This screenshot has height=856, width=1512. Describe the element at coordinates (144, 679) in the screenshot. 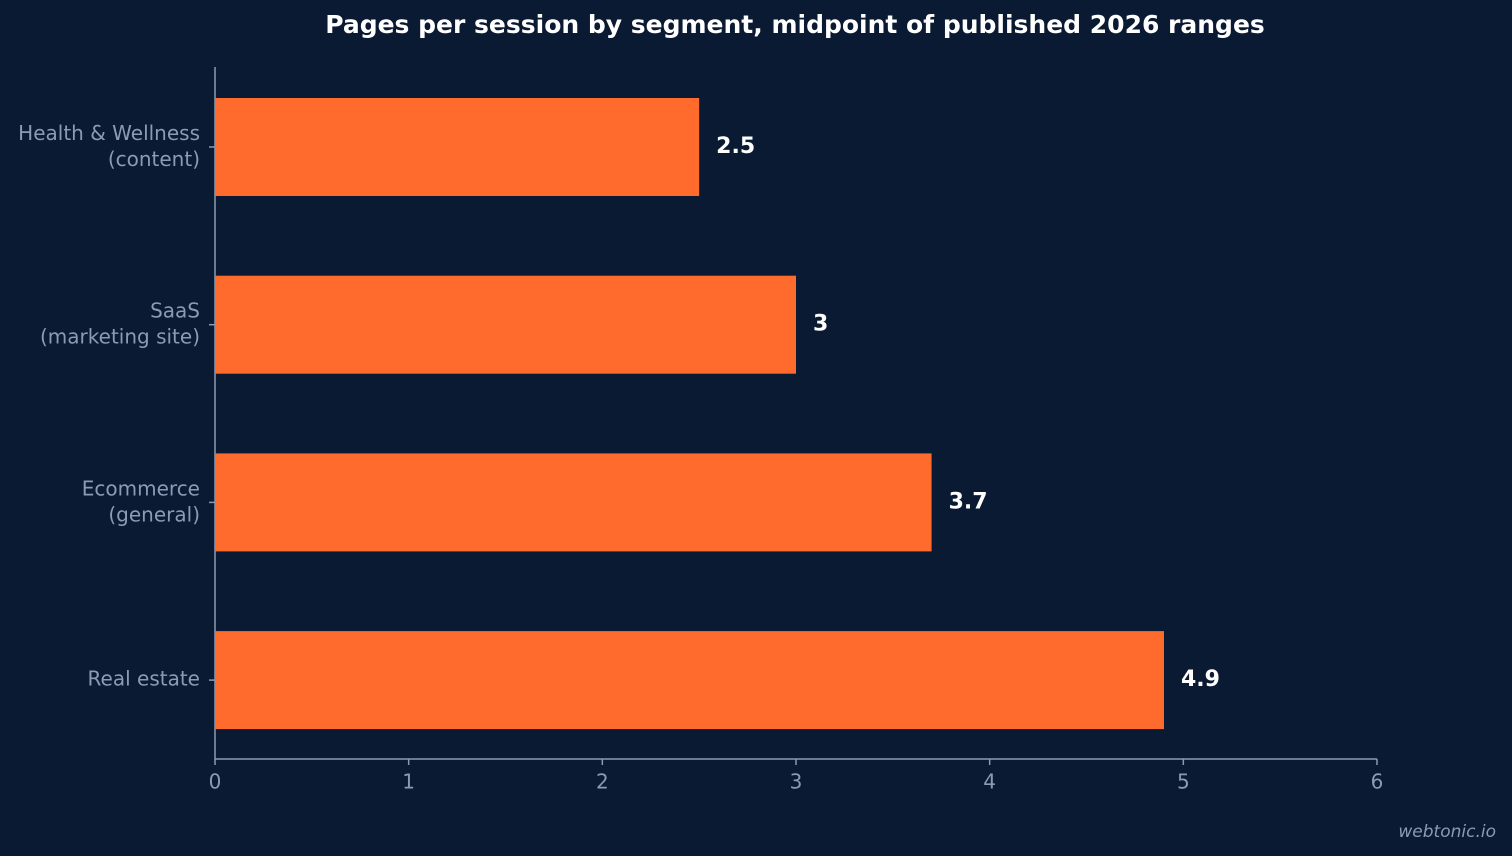

I see `y-tick-label: Real estate` at that location.